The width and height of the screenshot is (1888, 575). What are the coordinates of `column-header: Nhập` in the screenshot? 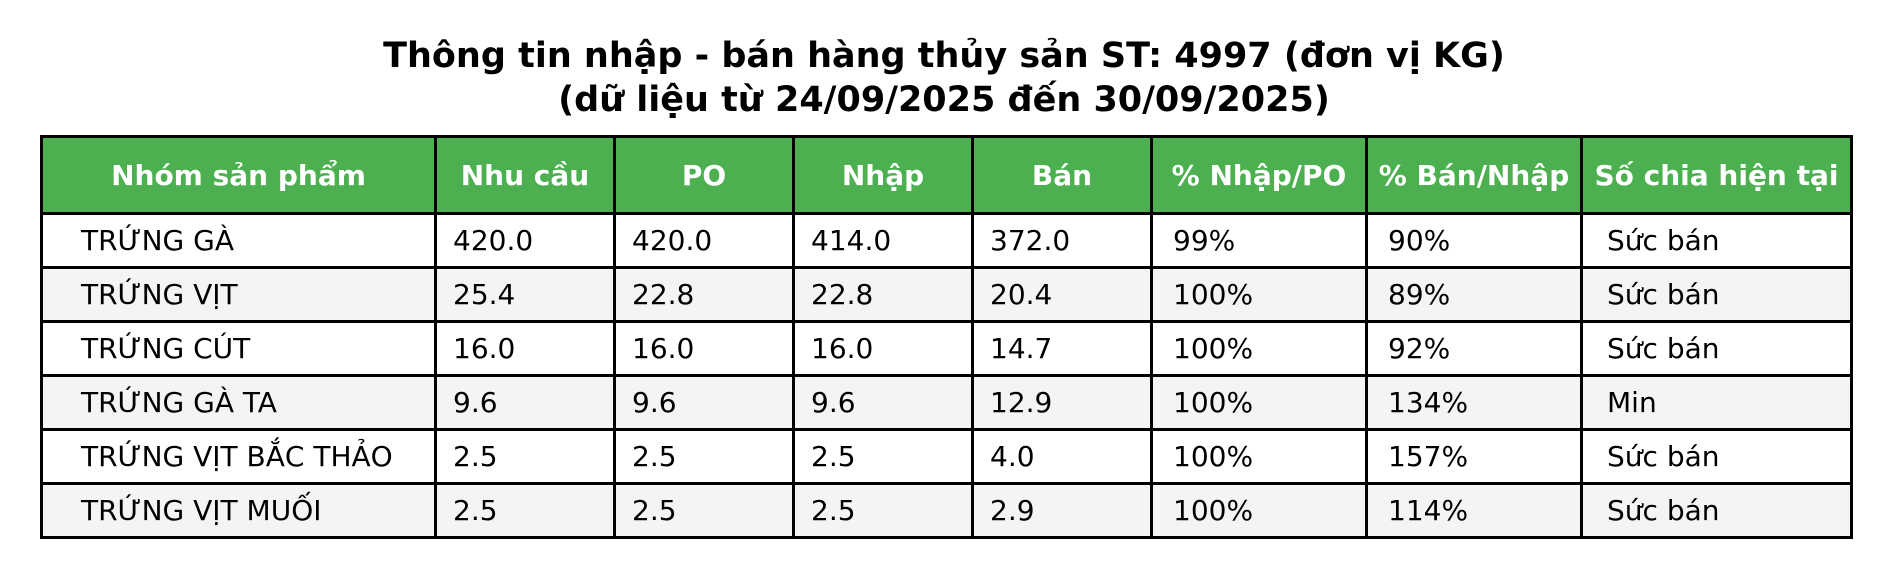 It's located at (883, 175).